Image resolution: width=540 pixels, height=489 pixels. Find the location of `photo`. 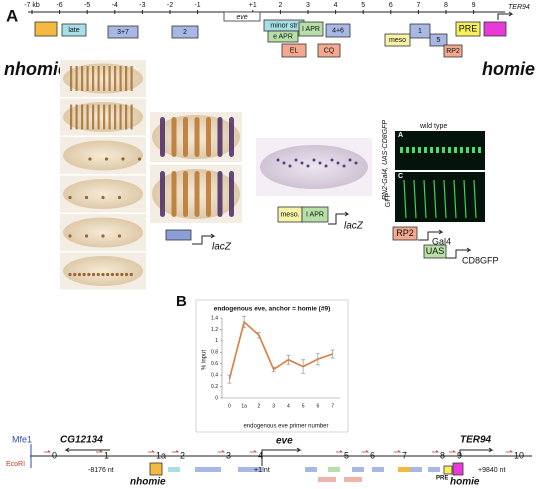

photo is located at coordinates (440, 197).